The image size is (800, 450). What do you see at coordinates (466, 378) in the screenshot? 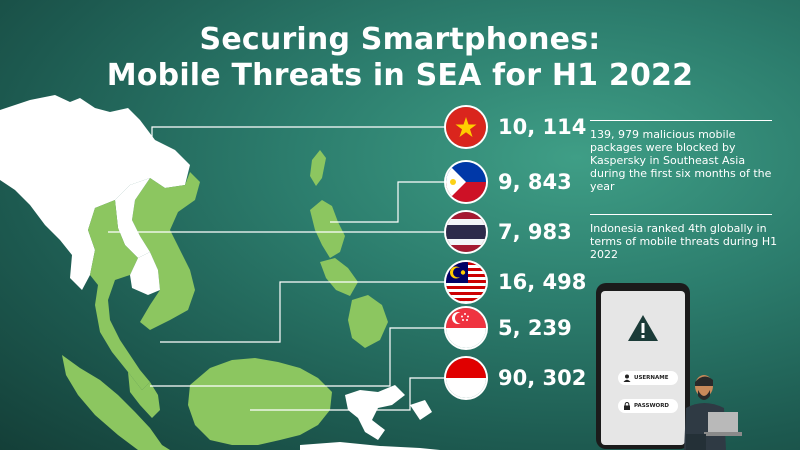
I see `indonesia-flag-icon` at bounding box center [466, 378].